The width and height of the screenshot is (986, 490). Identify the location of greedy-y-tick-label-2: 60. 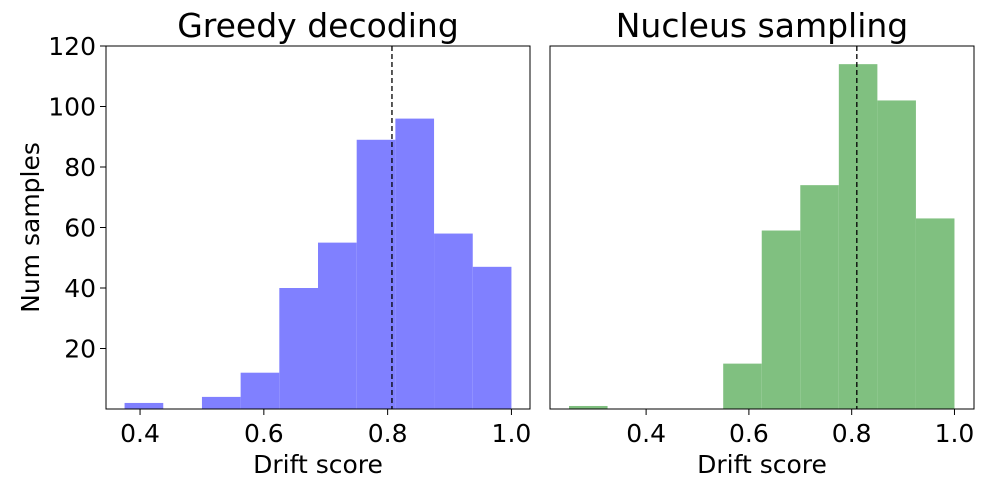
(80, 228).